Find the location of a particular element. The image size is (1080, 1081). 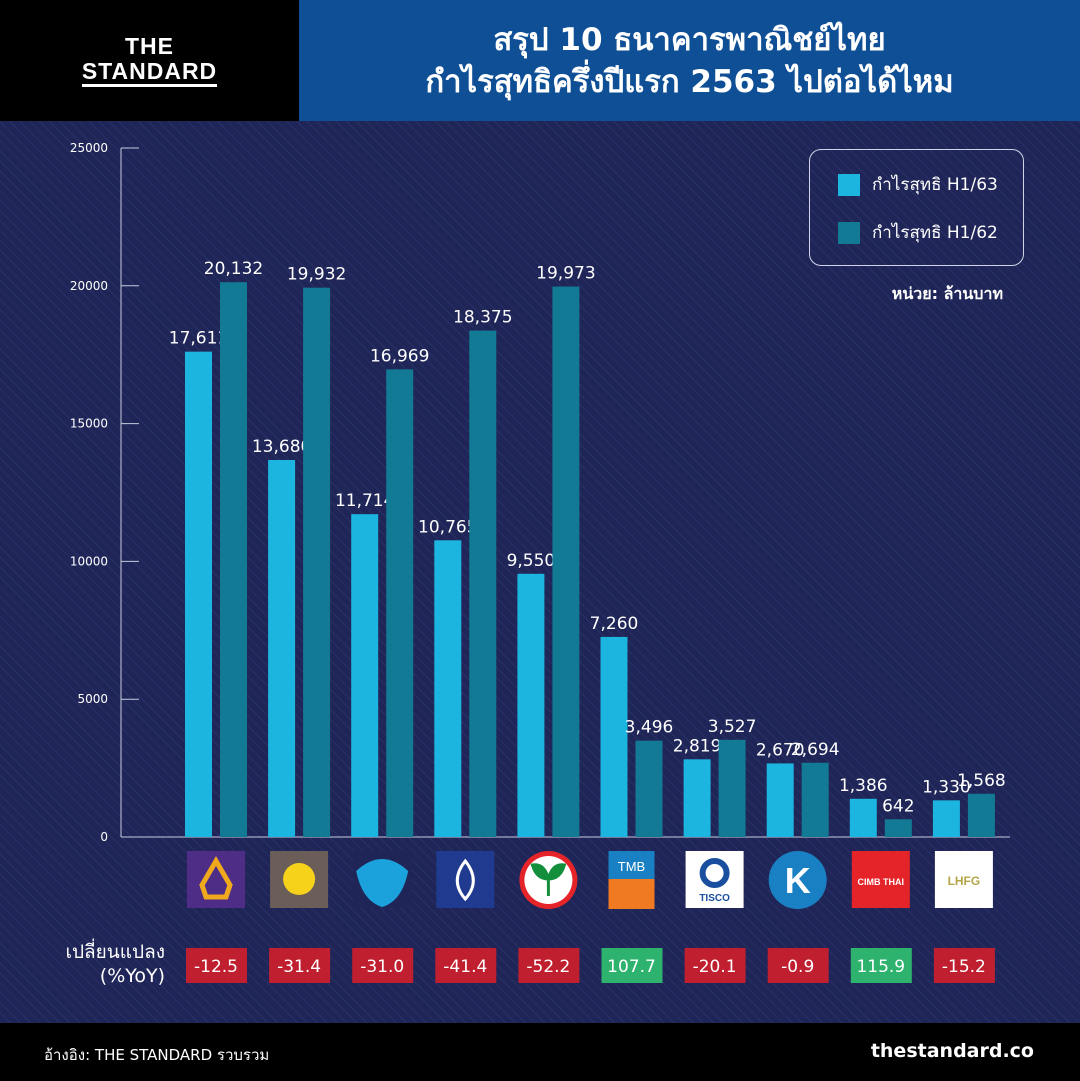

yoy-value: -12.5 is located at coordinates (216, 967).